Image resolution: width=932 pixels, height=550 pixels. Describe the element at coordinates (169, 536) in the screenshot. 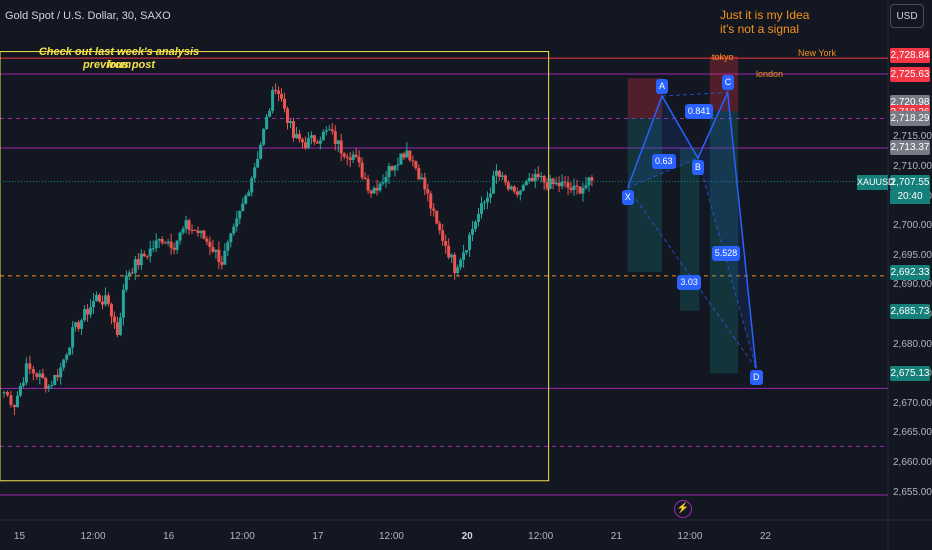

I see `x-tick-label: 16` at that location.